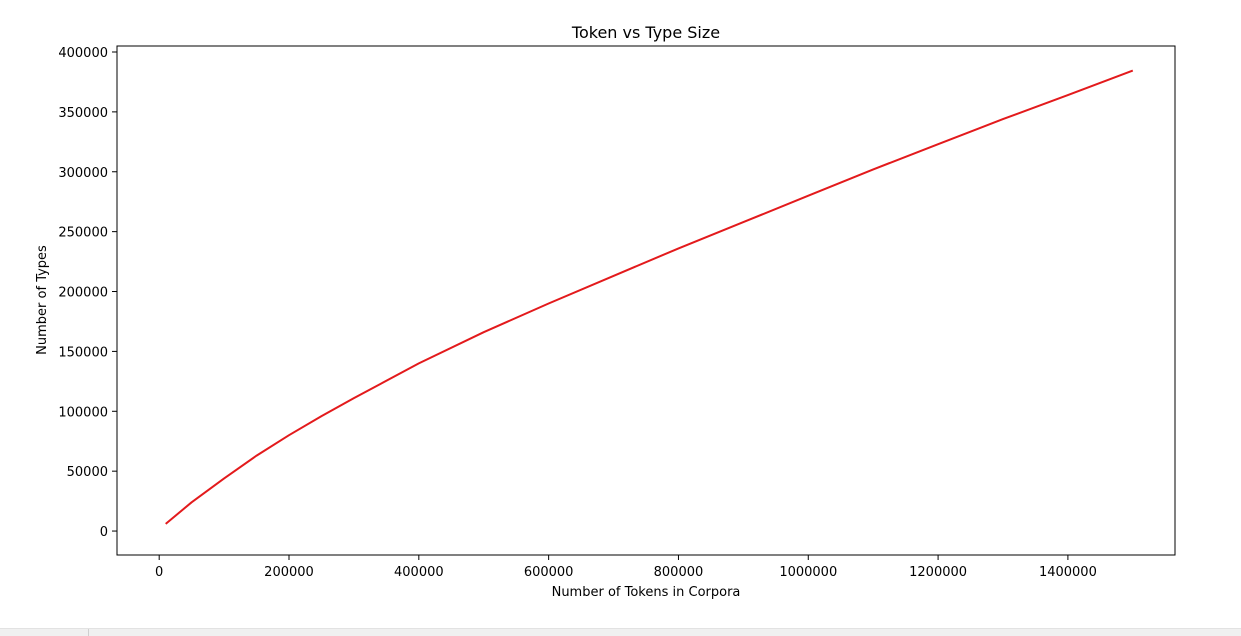  Describe the element at coordinates (83, 412) in the screenshot. I see `y-tick-label: 100000` at that location.